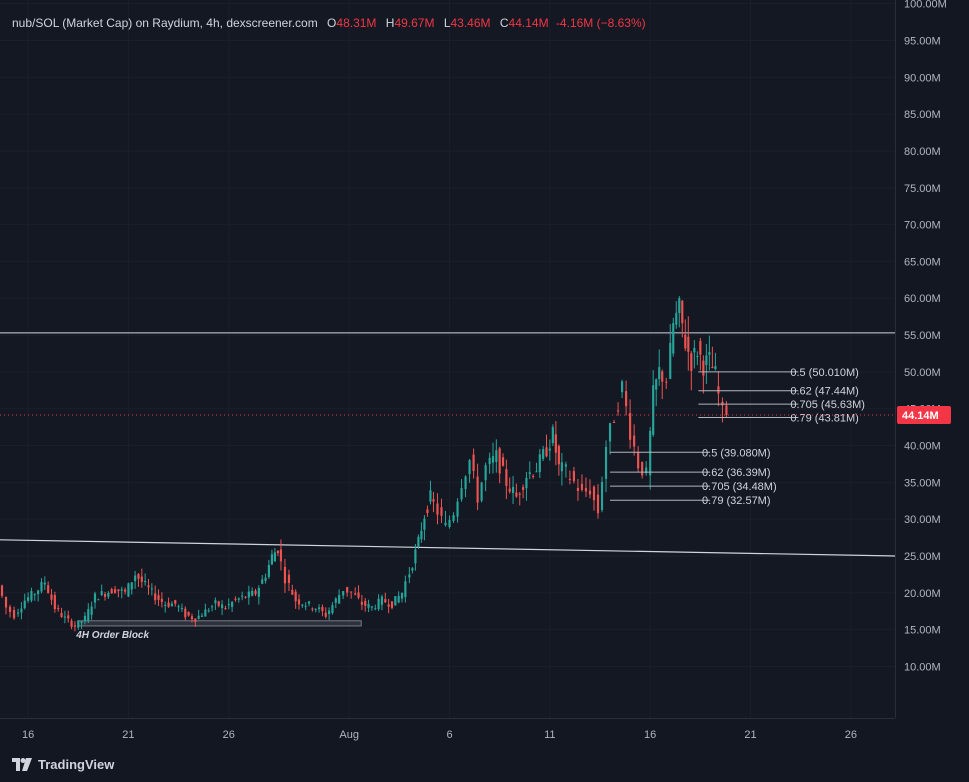 The width and height of the screenshot is (969, 782). I want to click on order-block-label: 4H Order Block, so click(112, 635).